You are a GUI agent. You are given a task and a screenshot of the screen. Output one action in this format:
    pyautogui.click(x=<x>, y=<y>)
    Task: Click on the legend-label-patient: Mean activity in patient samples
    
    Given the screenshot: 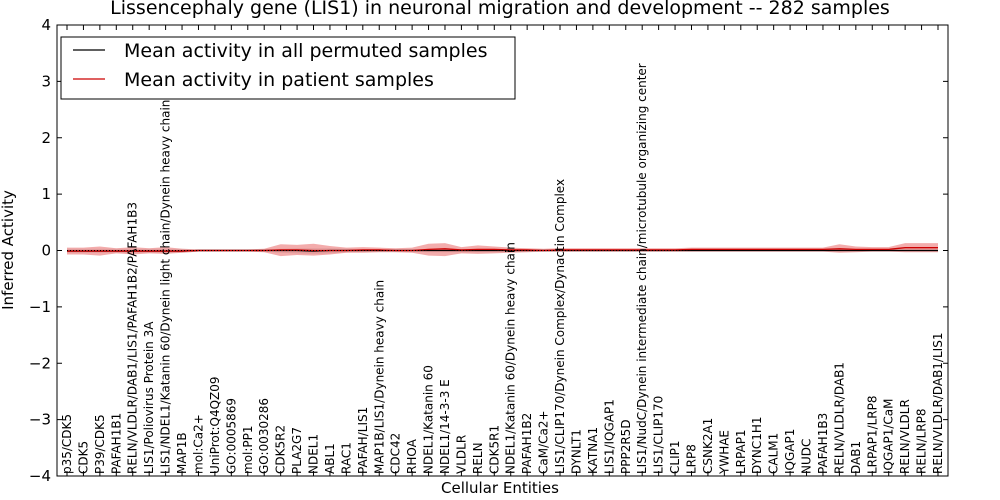 What is the action you would take?
    pyautogui.click(x=279, y=80)
    